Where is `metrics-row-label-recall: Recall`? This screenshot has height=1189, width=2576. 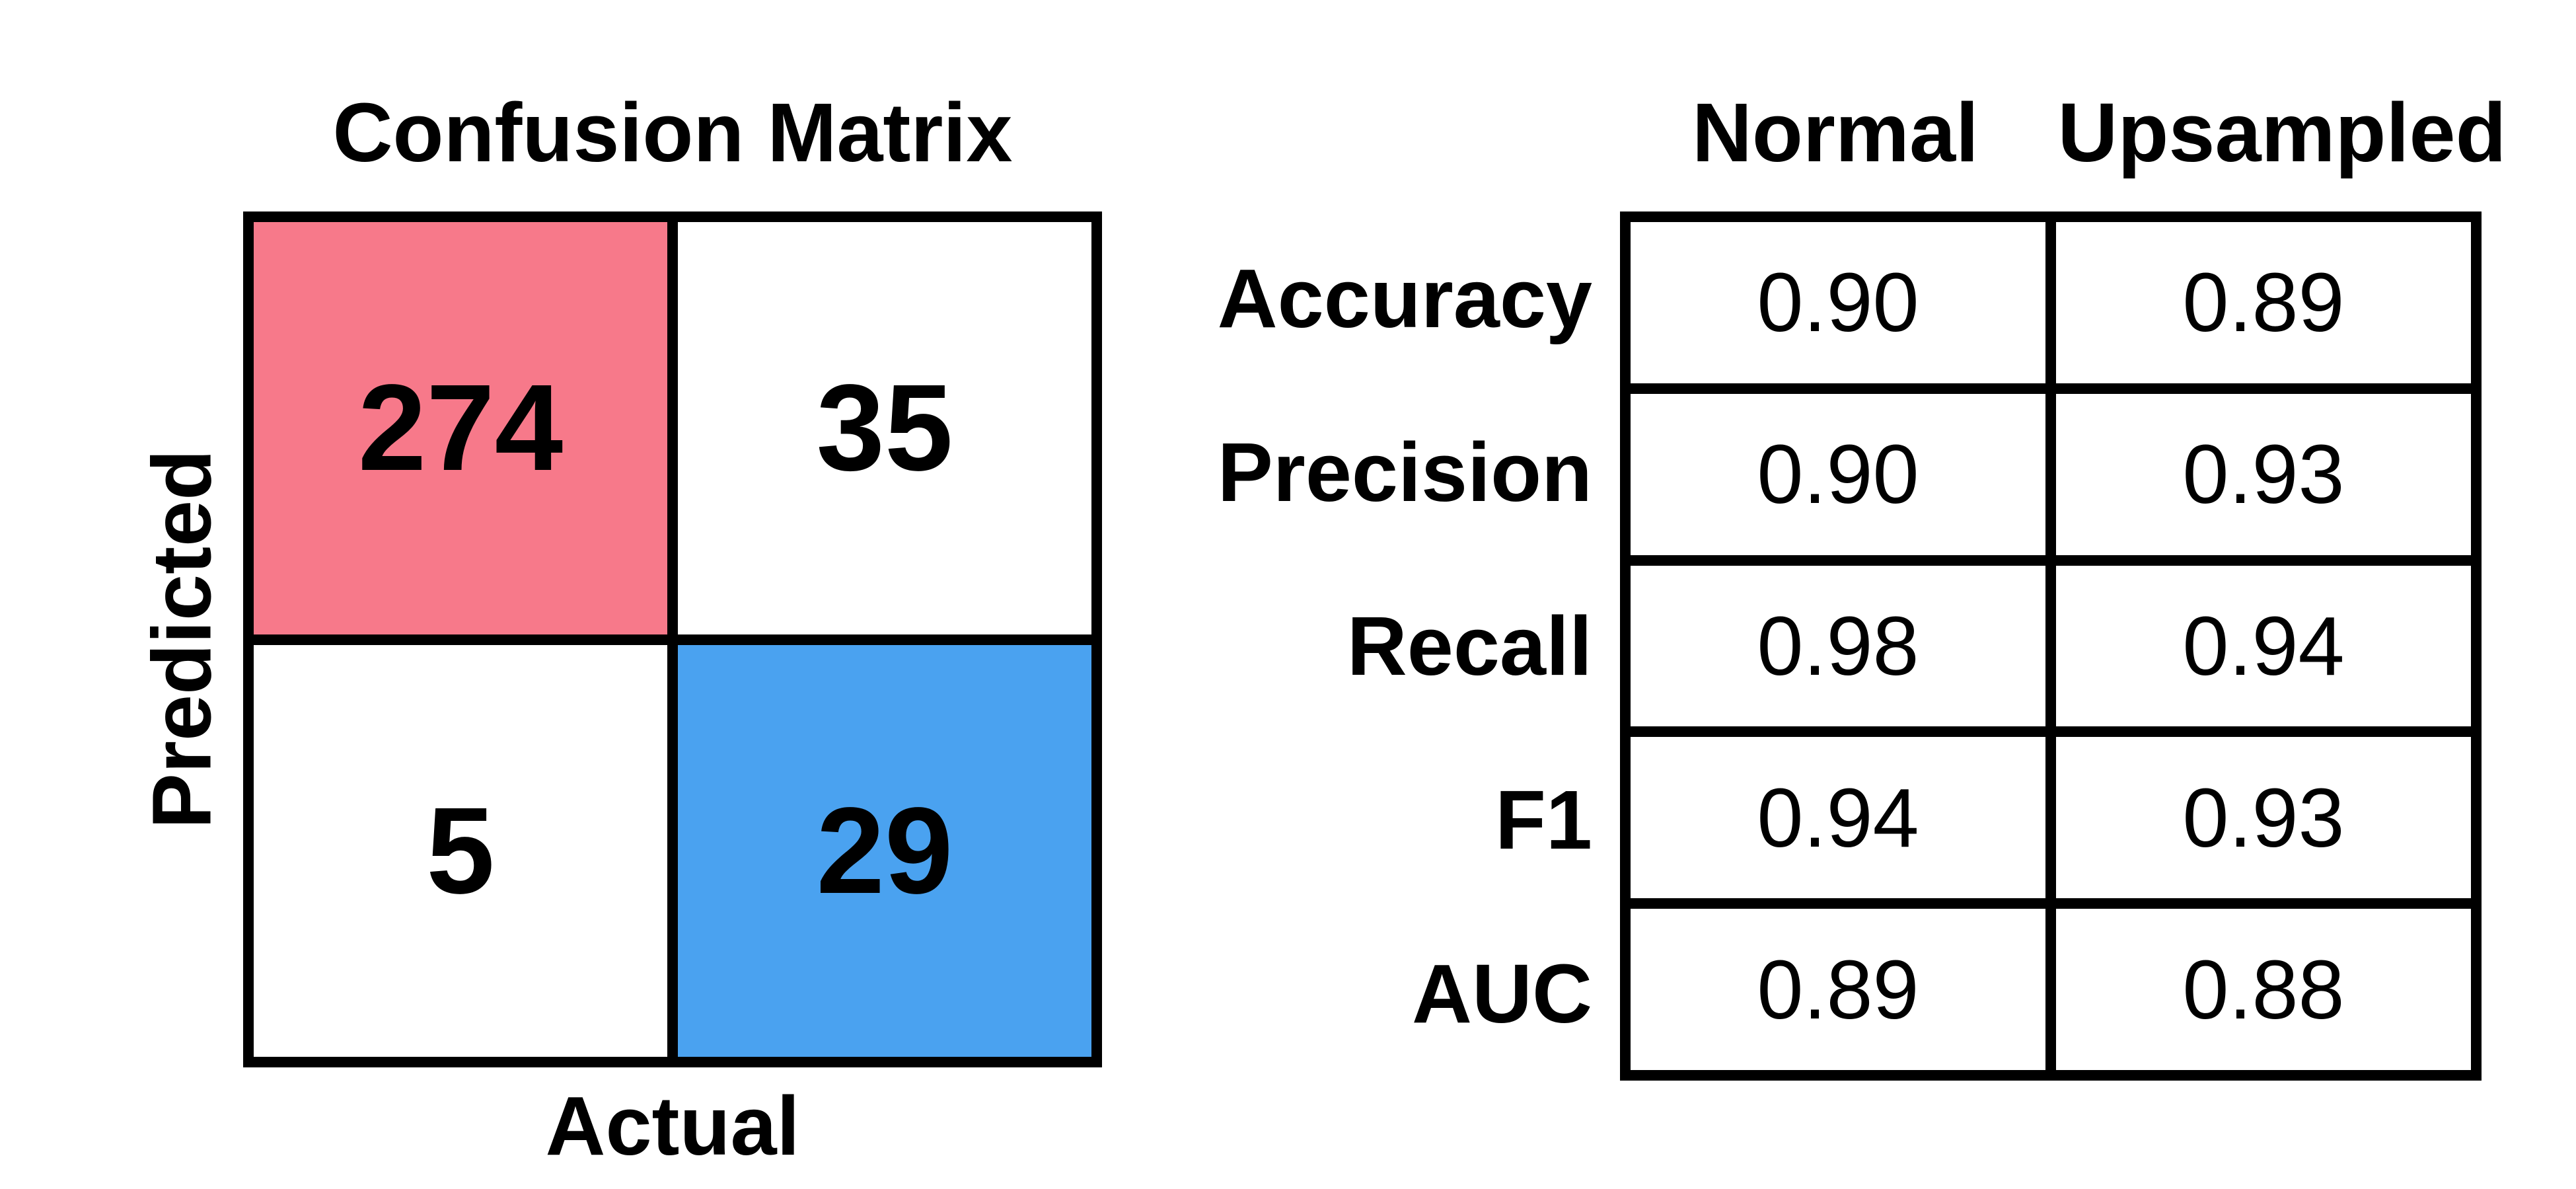 metrics-row-label-recall: Recall is located at coordinates (1469, 646).